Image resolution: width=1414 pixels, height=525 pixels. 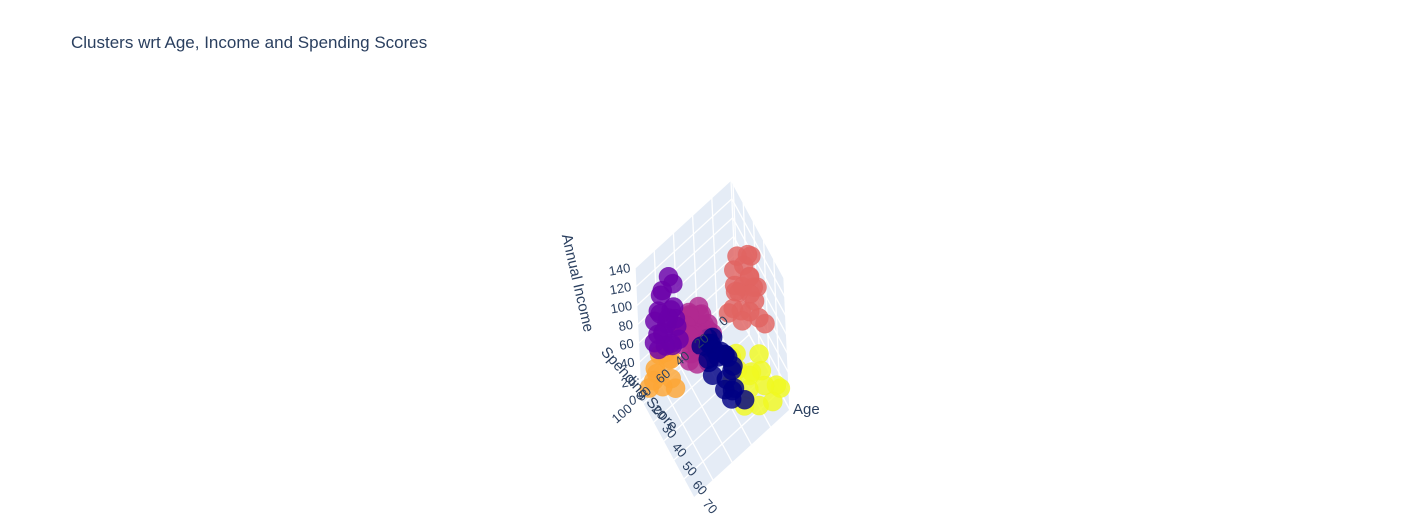 I want to click on income-tick-label: 140, so click(x=620, y=269).